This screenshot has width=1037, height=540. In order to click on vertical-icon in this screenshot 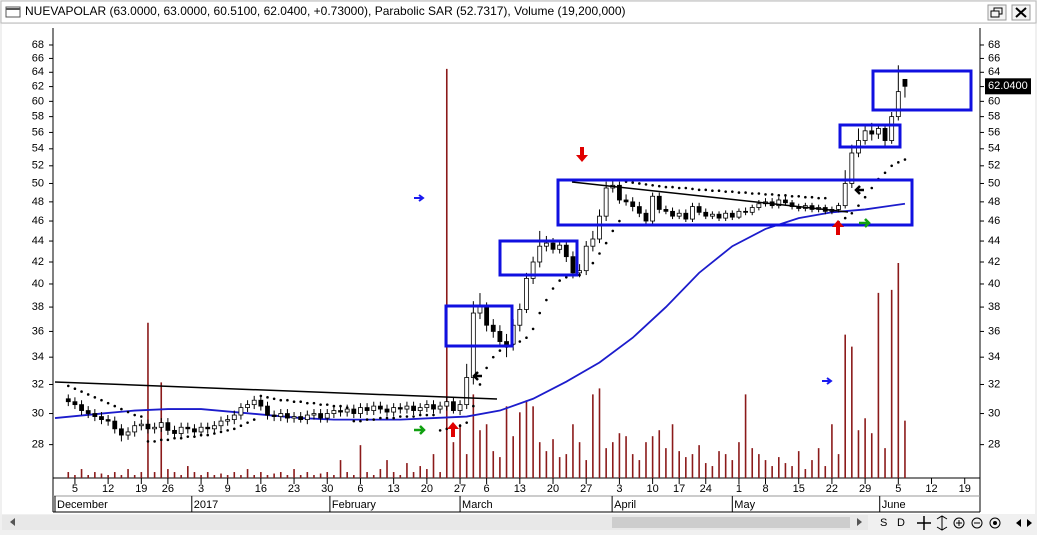, I will do `click(942, 523)`.